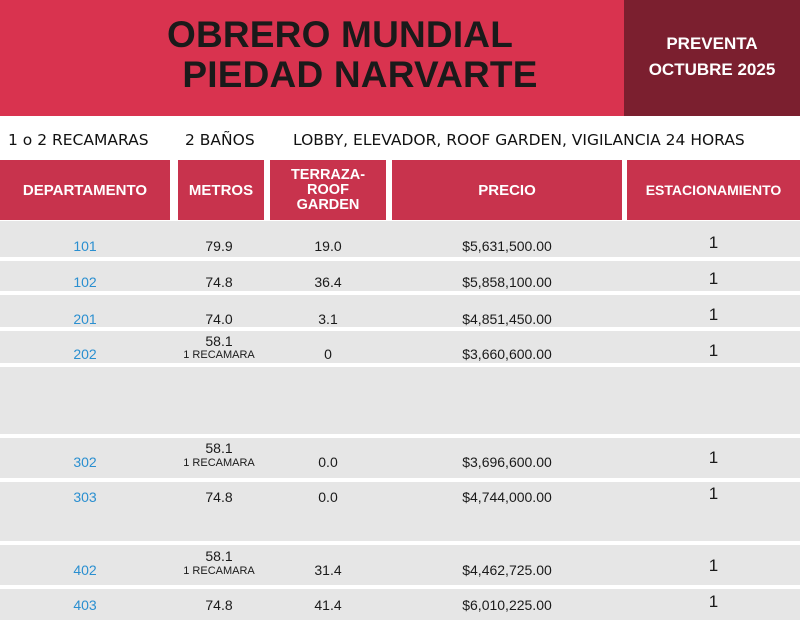 This screenshot has height=620, width=800. Describe the element at coordinates (360, 74) in the screenshot. I see `page-subtitle: PIEDAD NARVARTE` at that location.